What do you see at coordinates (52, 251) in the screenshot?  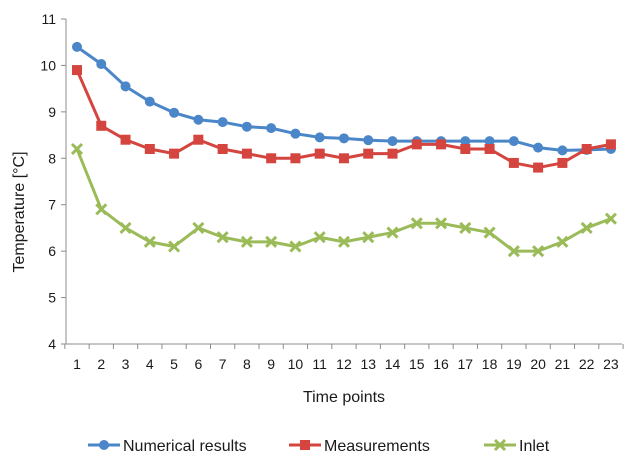 I see `y-tick-label: 6` at bounding box center [52, 251].